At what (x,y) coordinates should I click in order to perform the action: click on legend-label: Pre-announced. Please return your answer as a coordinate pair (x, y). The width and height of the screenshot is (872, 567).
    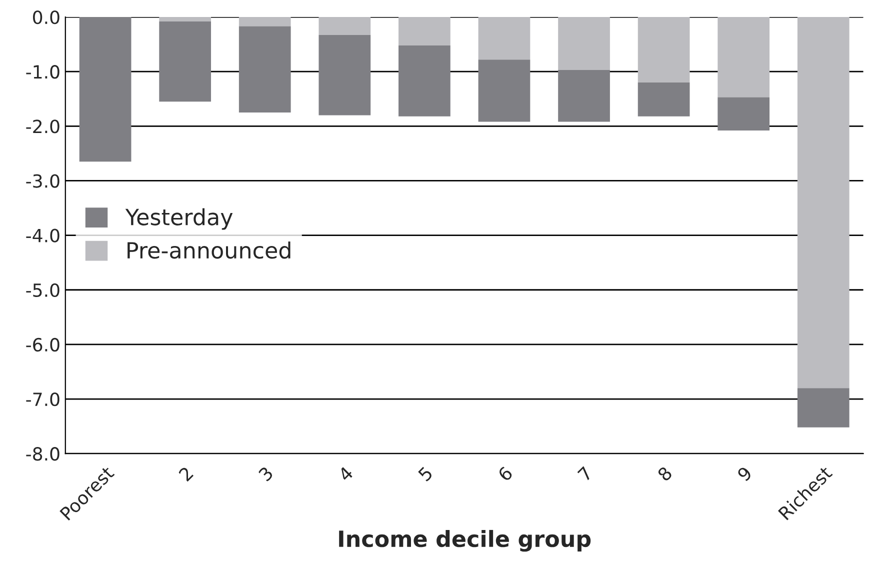
    Looking at the image, I should click on (209, 250).